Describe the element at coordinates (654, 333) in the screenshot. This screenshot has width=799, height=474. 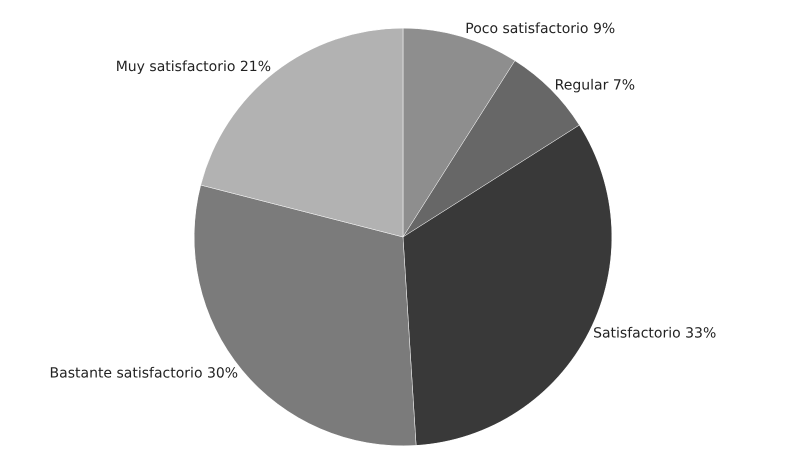
I see `slice-label: Satisfactorio 33%` at that location.